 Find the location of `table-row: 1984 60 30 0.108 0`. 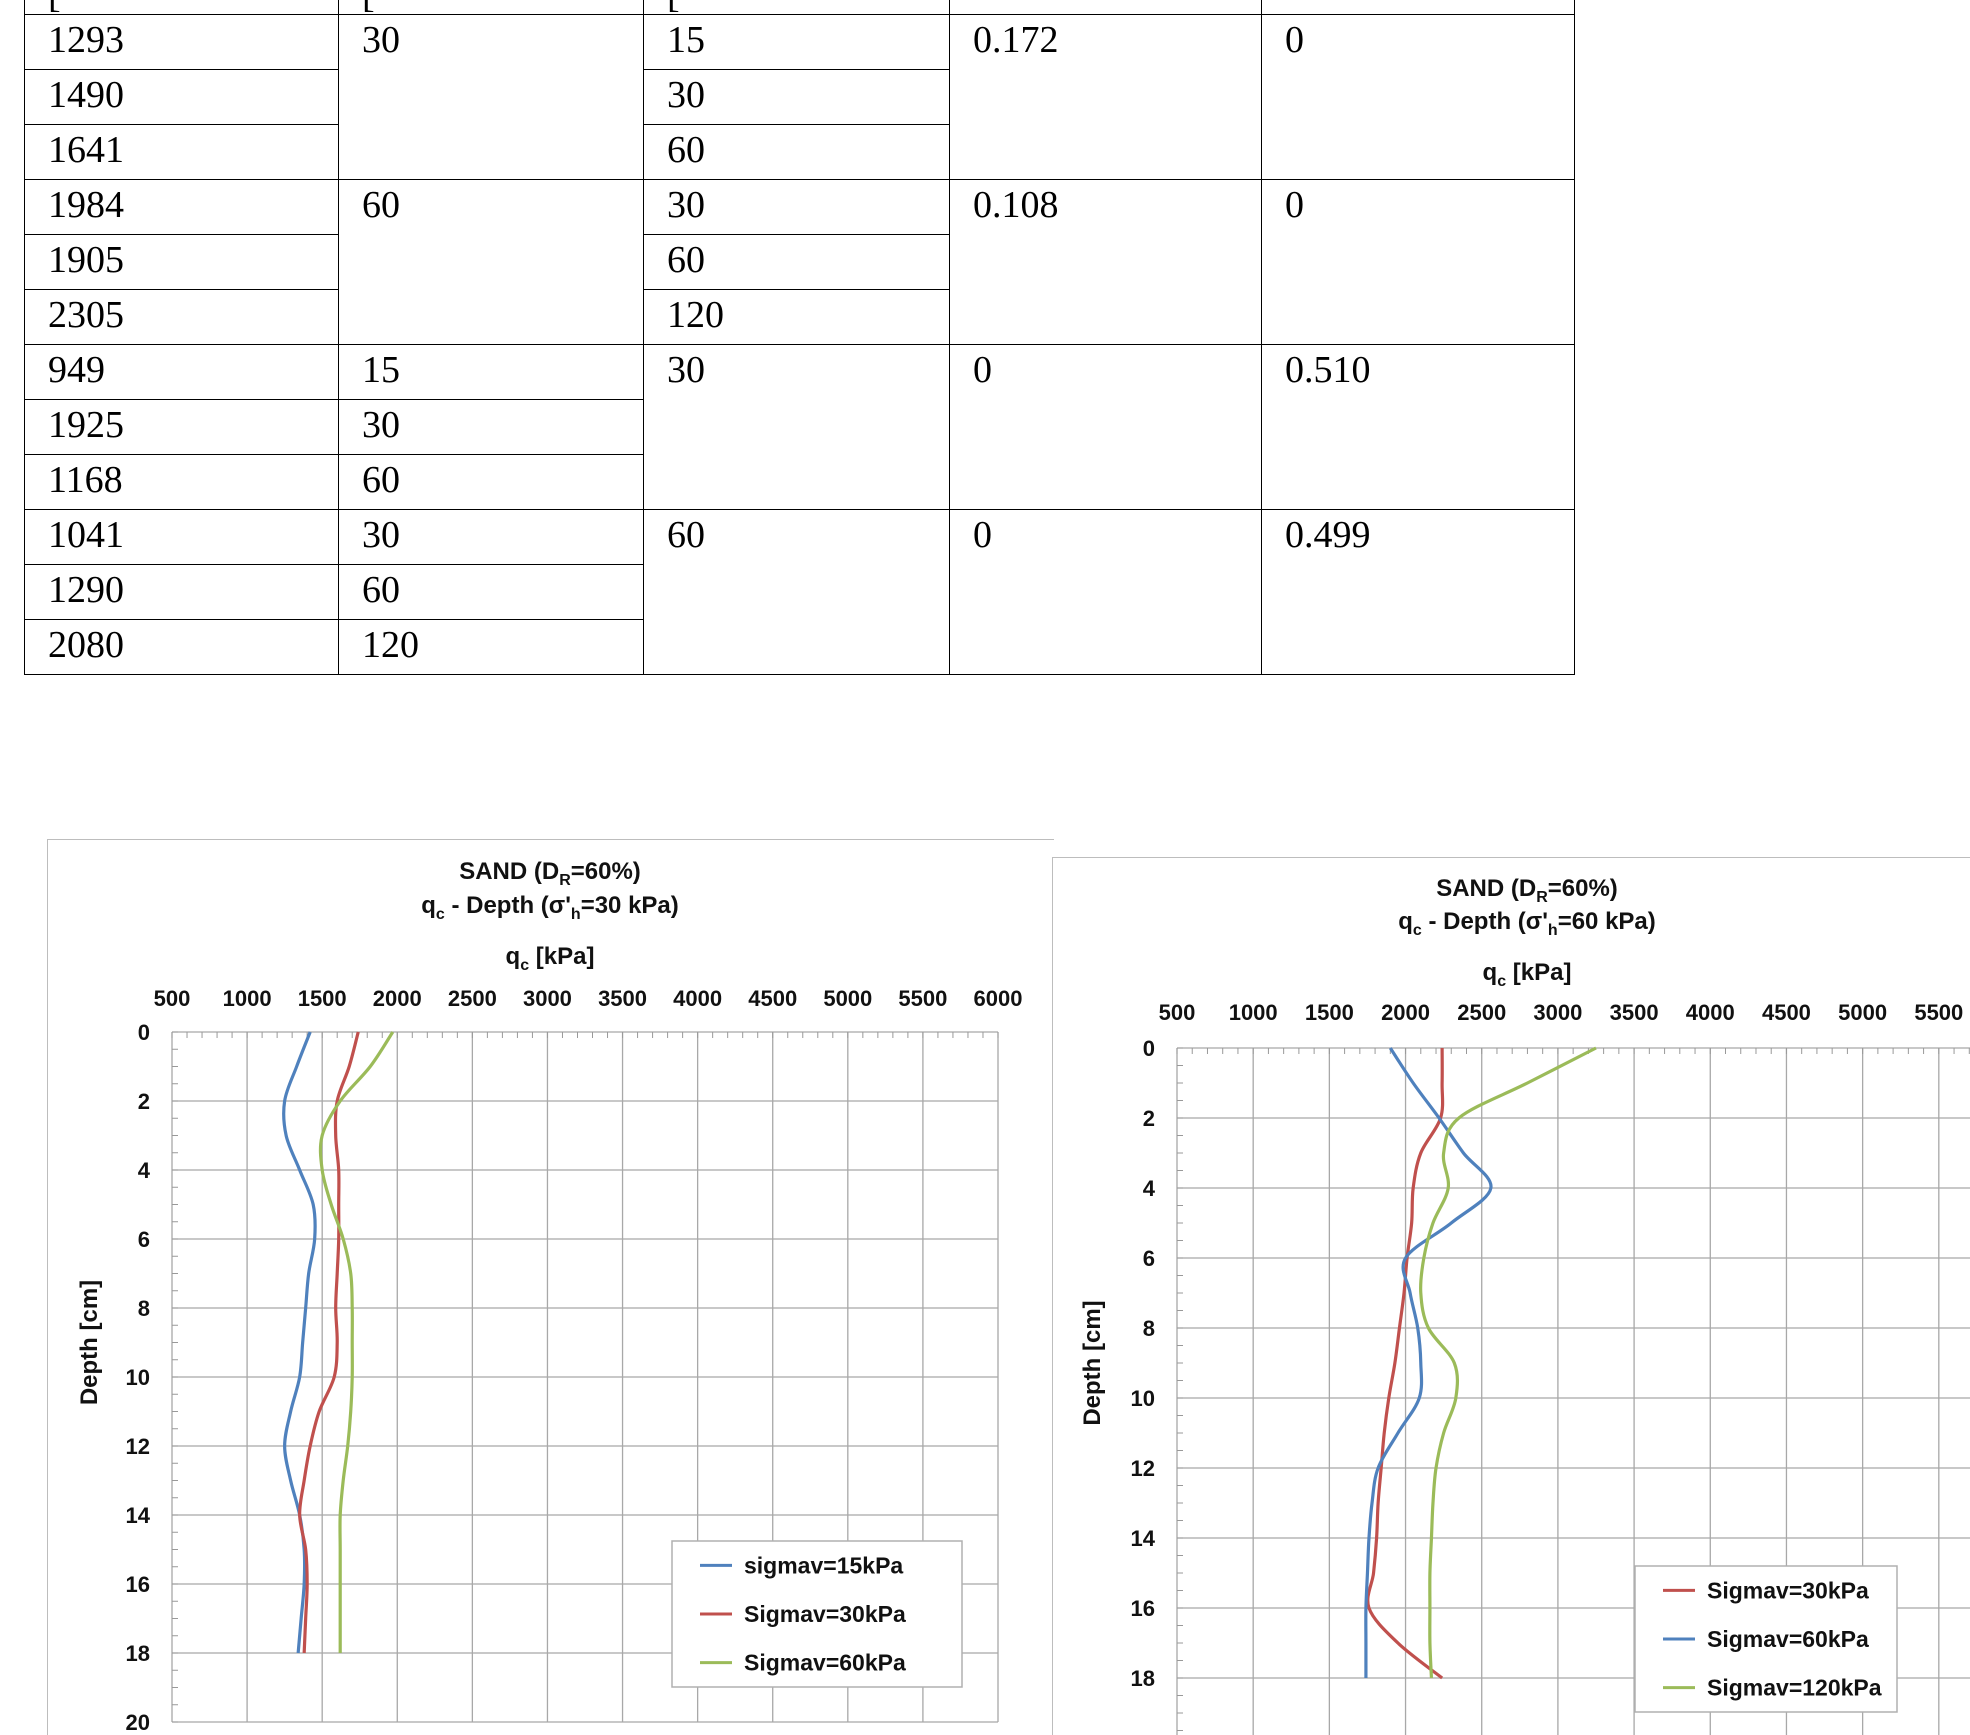

table-row: 1984 60 30 0.108 0 is located at coordinates (799, 261).